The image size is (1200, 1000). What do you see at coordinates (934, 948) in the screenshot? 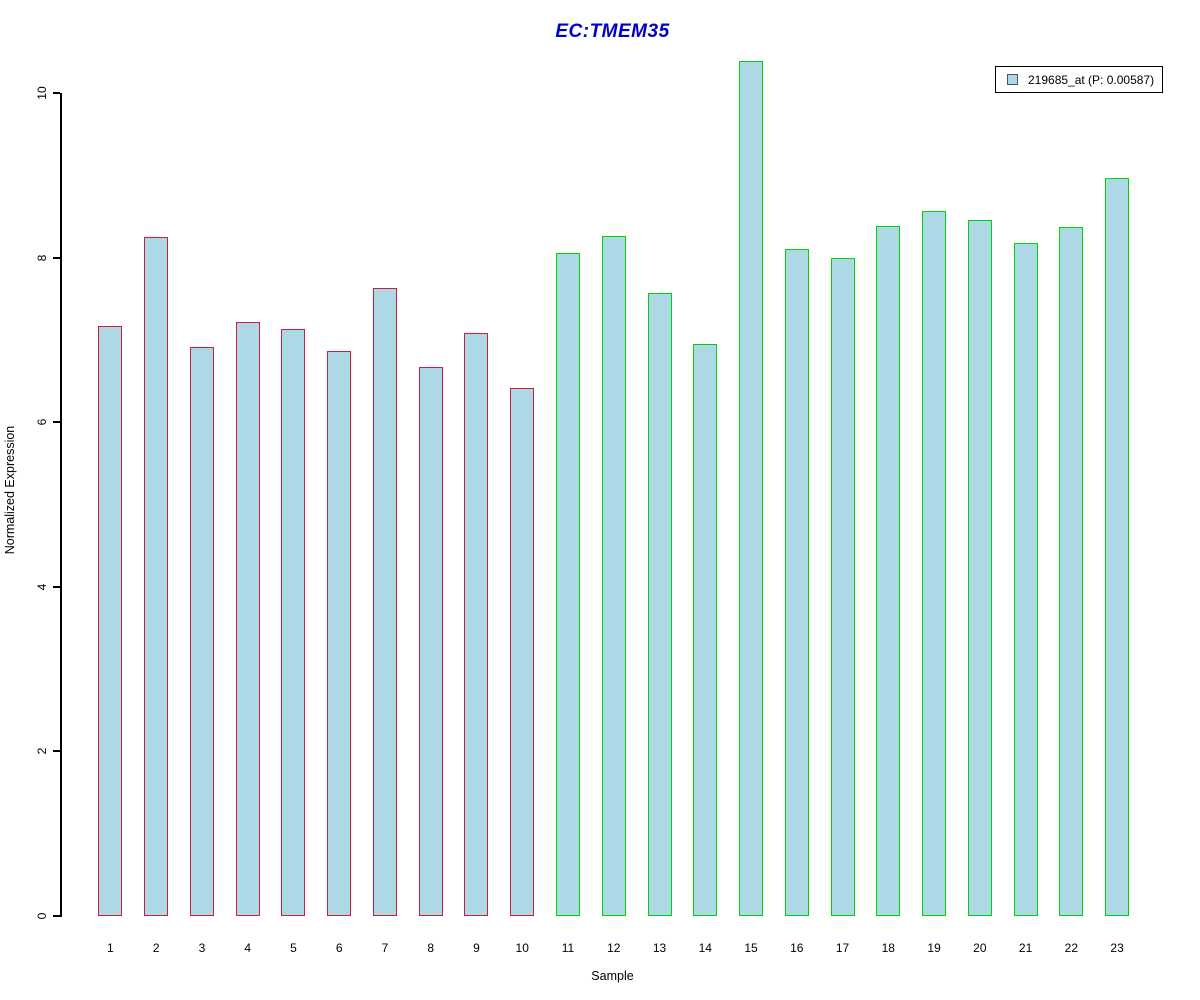
I see `x-axis-tick-label: 19` at bounding box center [934, 948].